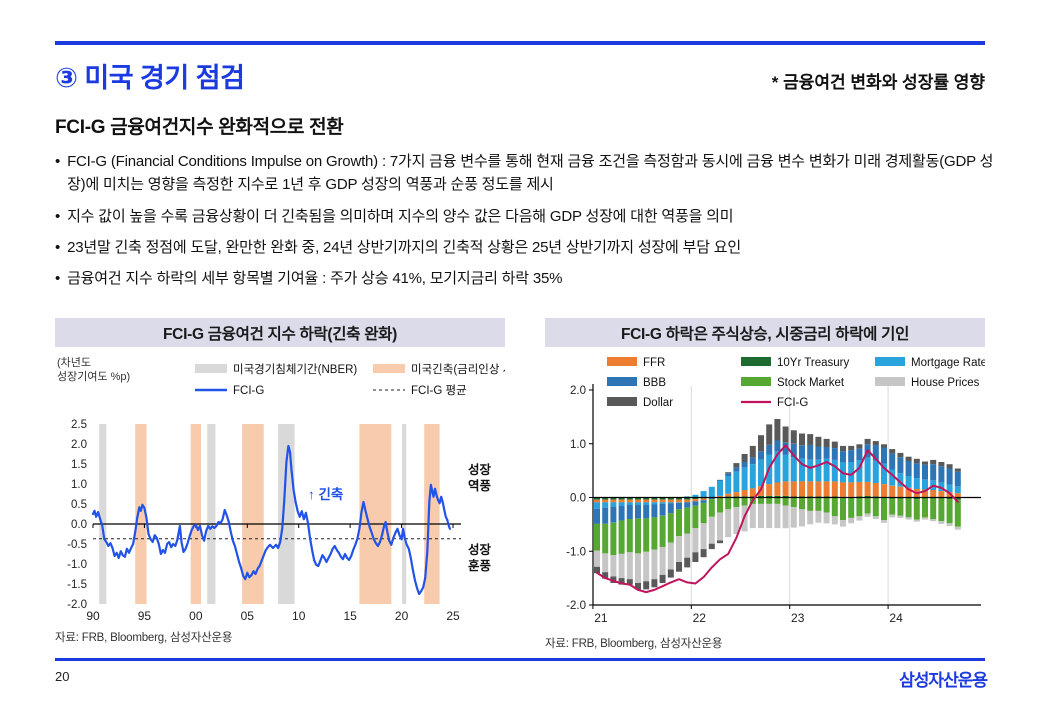 The width and height of the screenshot is (1040, 720). What do you see at coordinates (700, 618) in the screenshot?
I see `svg-text: 22` at bounding box center [700, 618].